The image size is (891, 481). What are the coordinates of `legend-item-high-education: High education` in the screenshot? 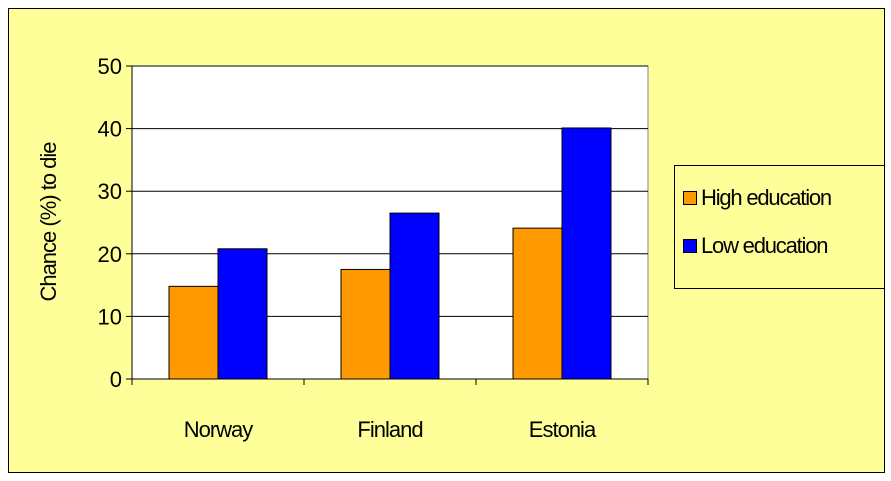 It's located at (757, 197).